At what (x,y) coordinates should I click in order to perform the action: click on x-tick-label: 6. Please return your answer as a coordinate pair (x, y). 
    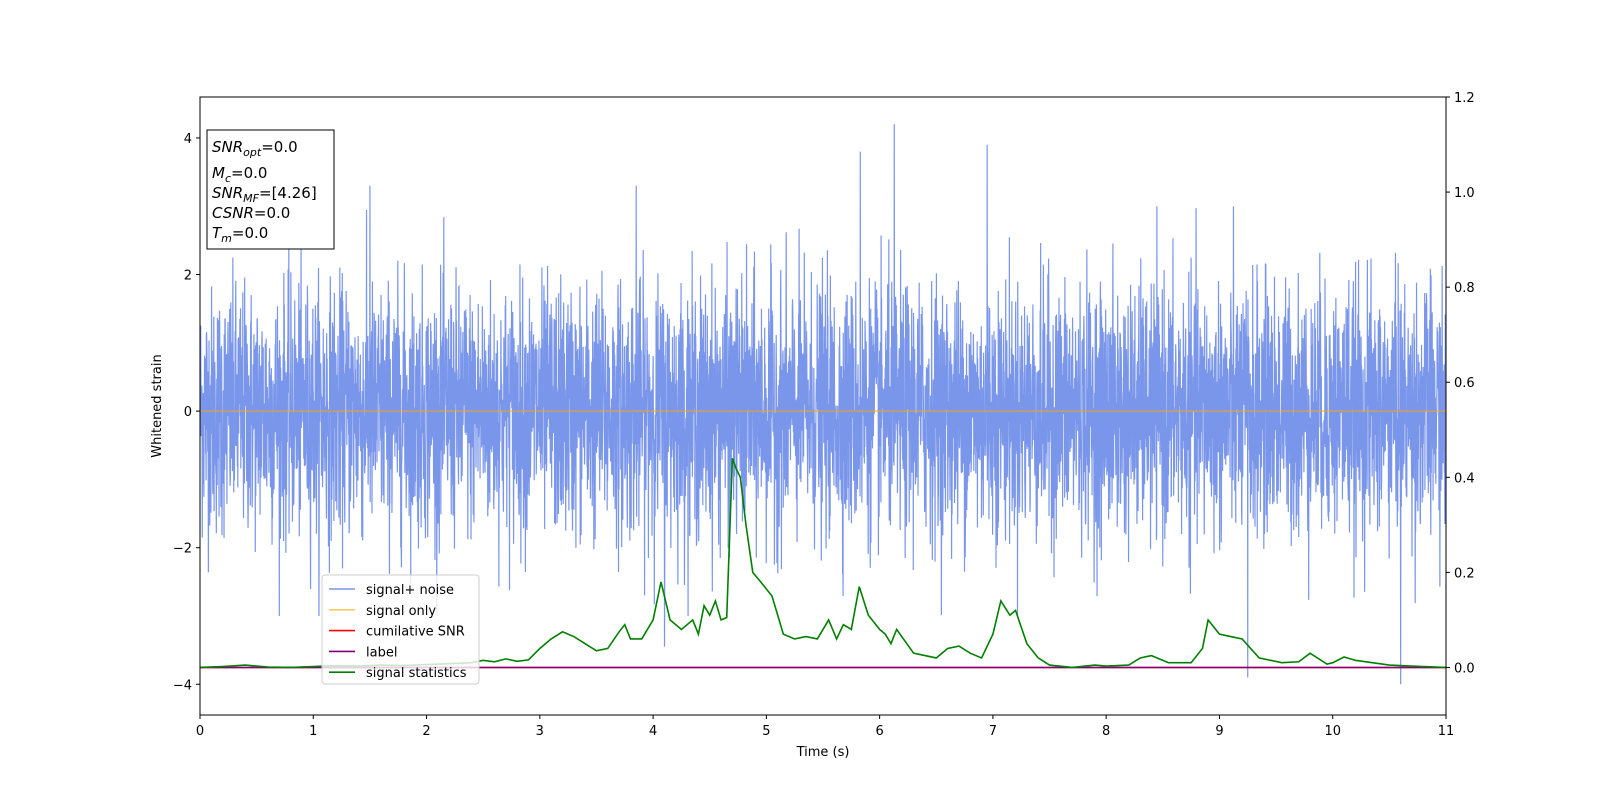
    Looking at the image, I should click on (879, 731).